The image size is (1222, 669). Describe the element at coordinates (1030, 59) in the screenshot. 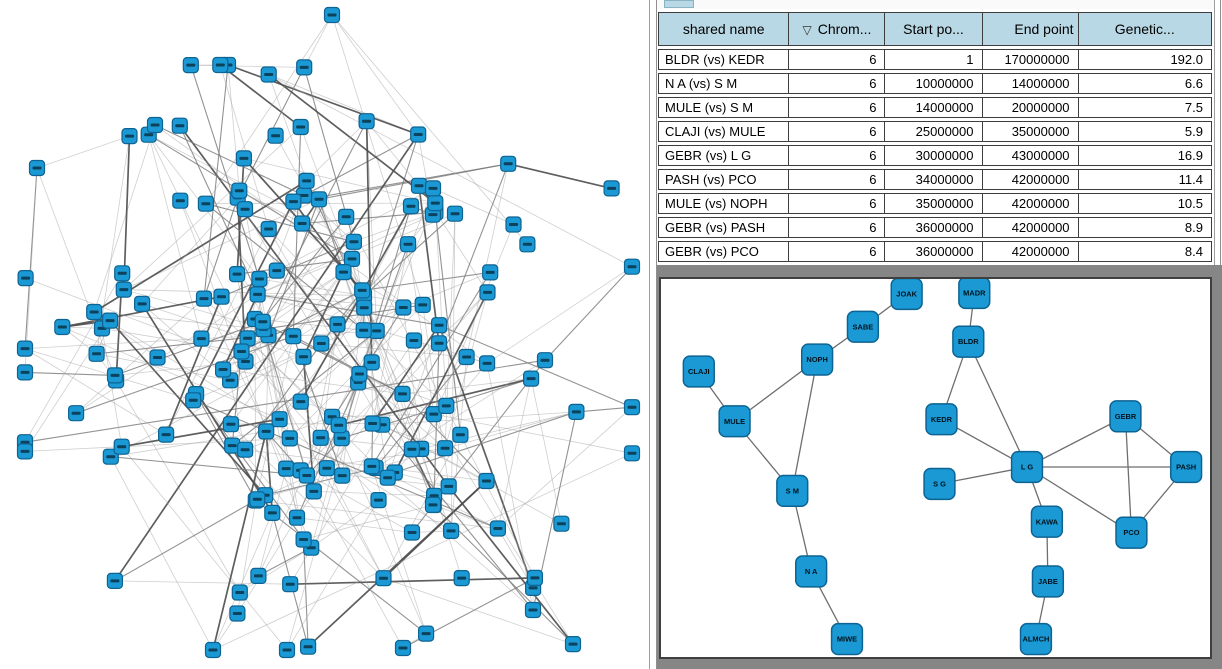

I see `table-cell: 170000000` at that location.